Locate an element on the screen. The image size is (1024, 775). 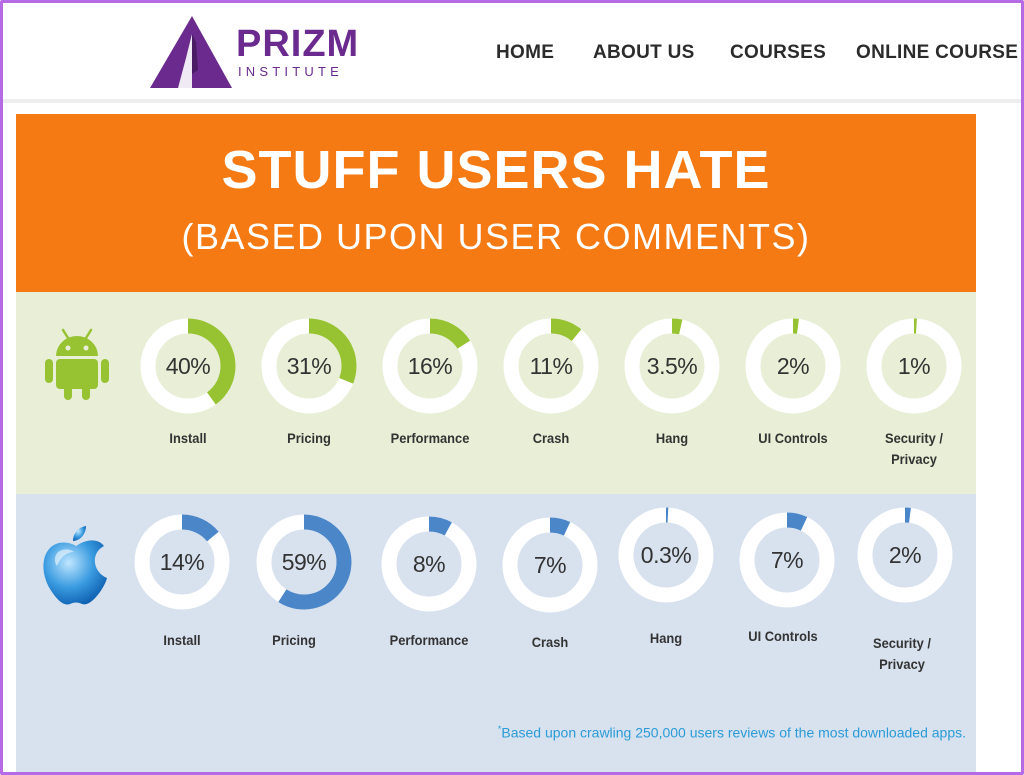
apple-donut-security-privacy: 2% is located at coordinates (905, 555).